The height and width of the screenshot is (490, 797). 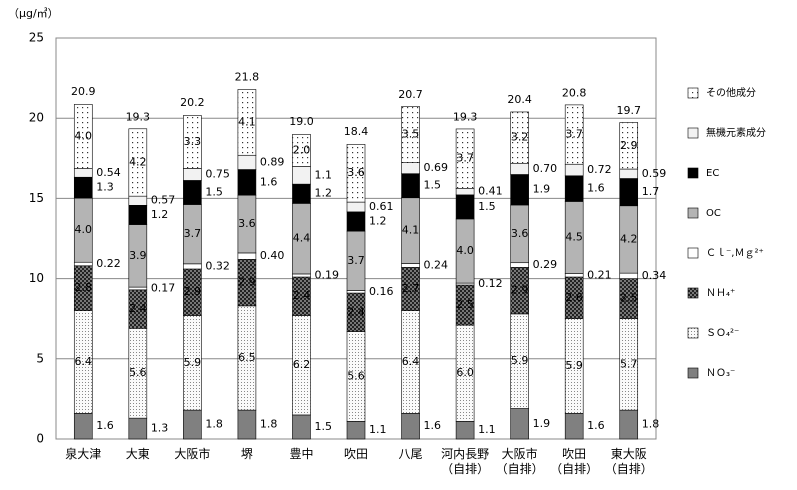 What do you see at coordinates (519, 99) in the screenshot?
I see `total-label: 20.4` at bounding box center [519, 99].